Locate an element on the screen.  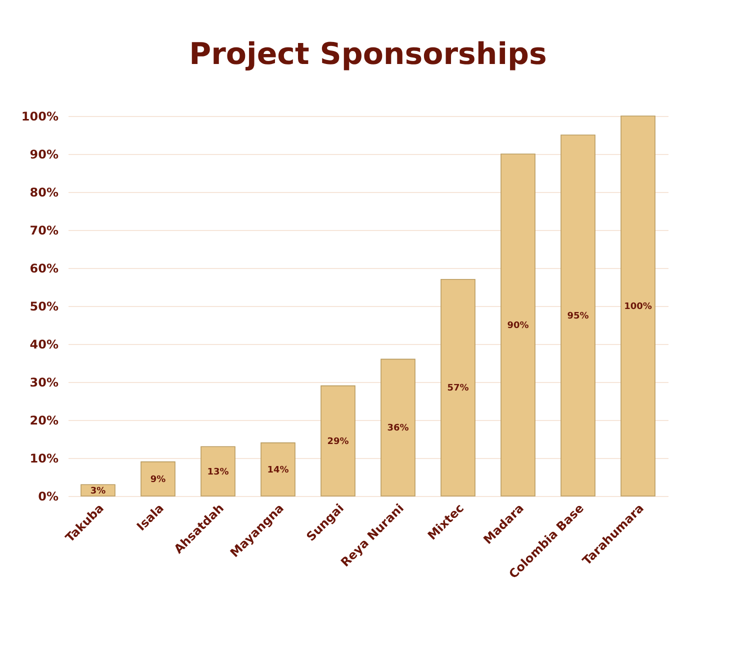
y-tick-label: 40% is located at coordinates (44, 345).